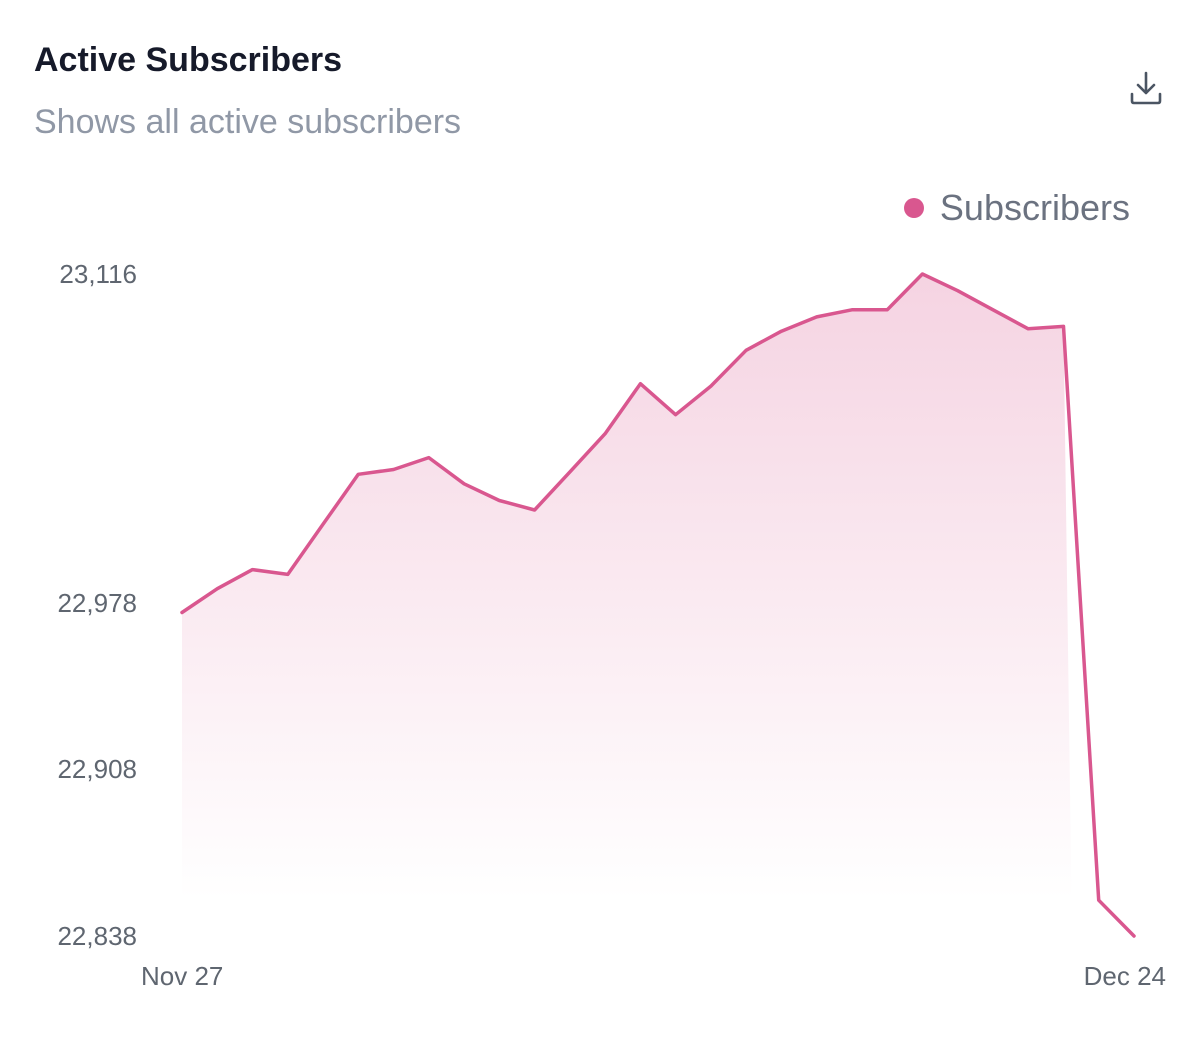 This screenshot has width=1200, height=1042. What do you see at coordinates (188, 60) in the screenshot?
I see `chart-title: Active Subscribers` at bounding box center [188, 60].